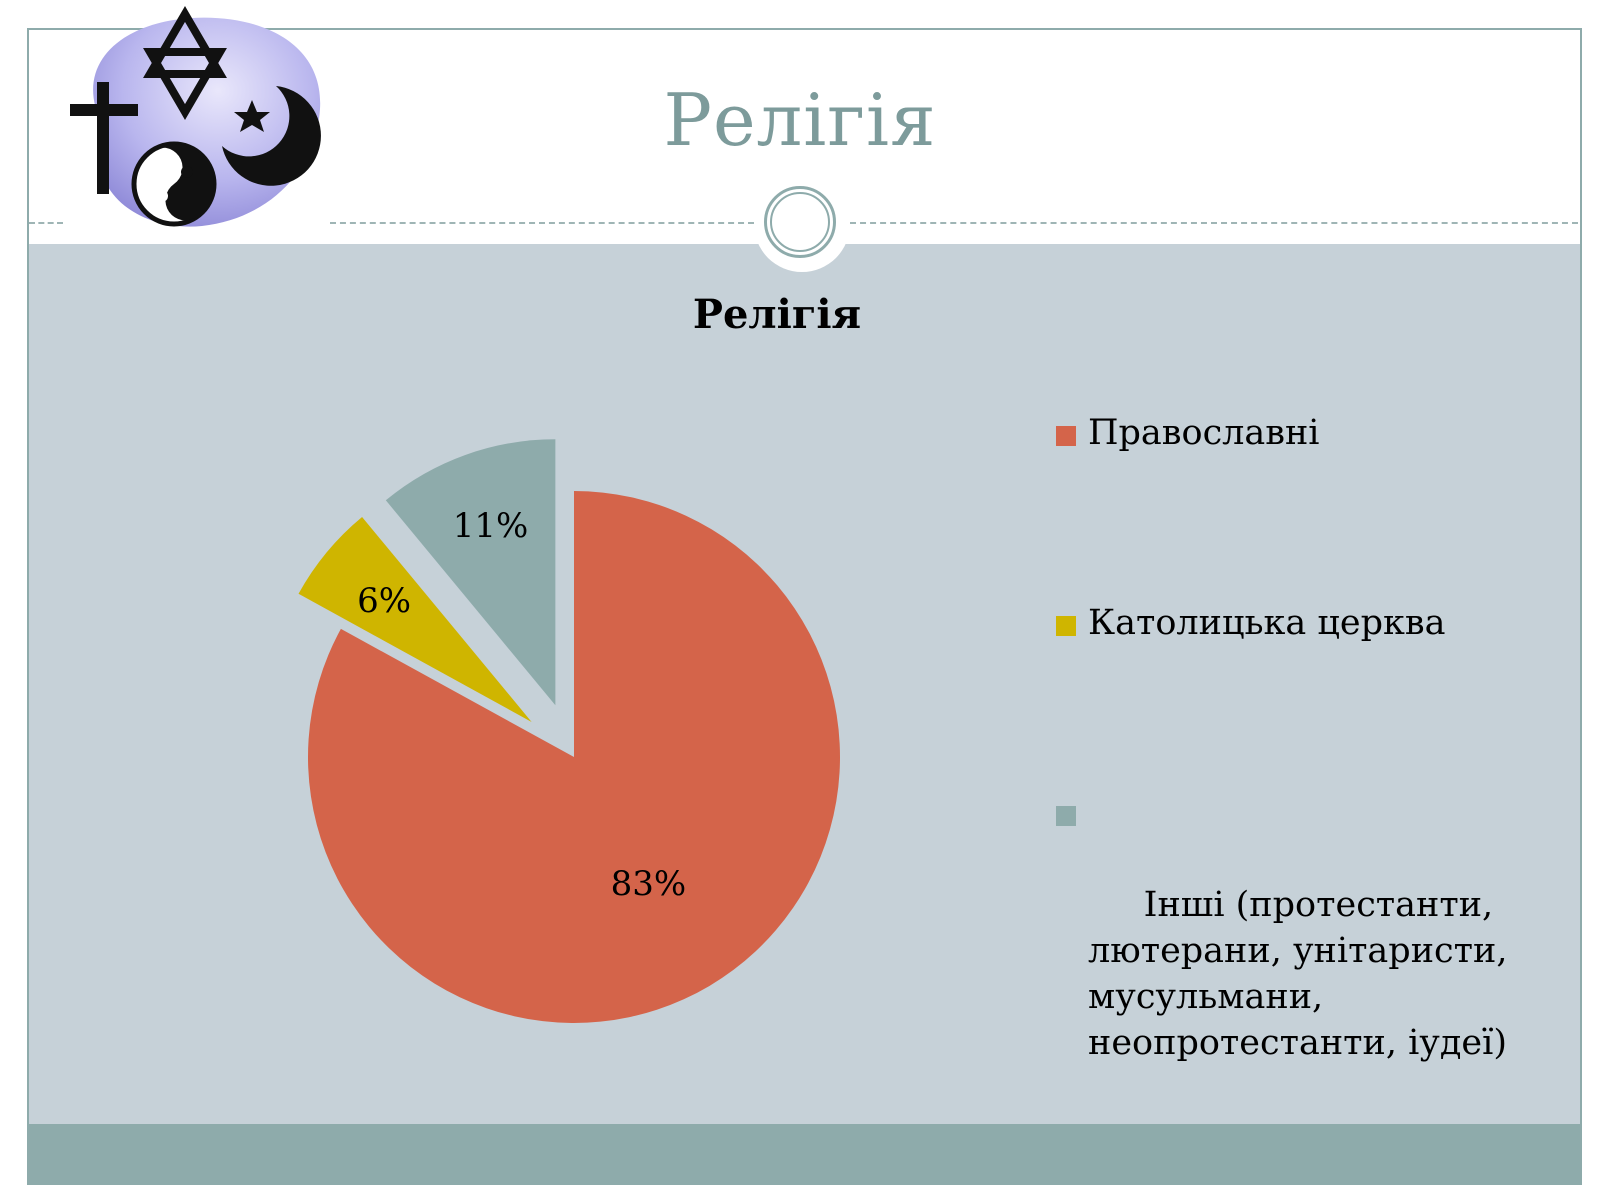 The image size is (1600, 1200). Describe the element at coordinates (185, 63) in the screenshot. I see `star-of-david-icon` at that location.